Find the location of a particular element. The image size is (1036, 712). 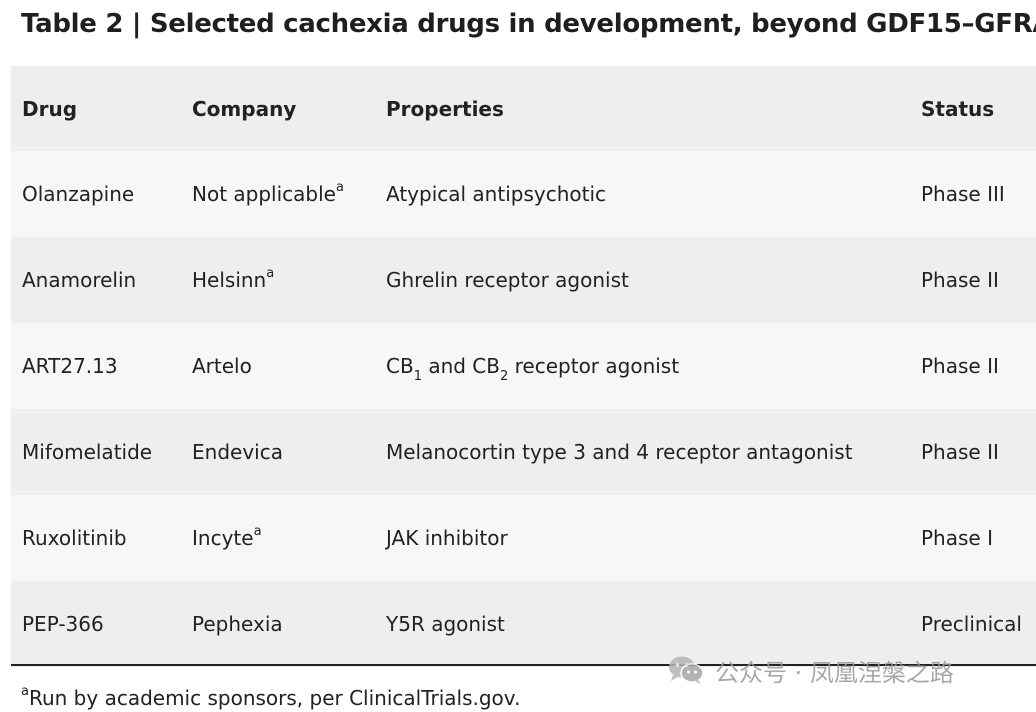

status-cell: Phase III is located at coordinates (963, 194).